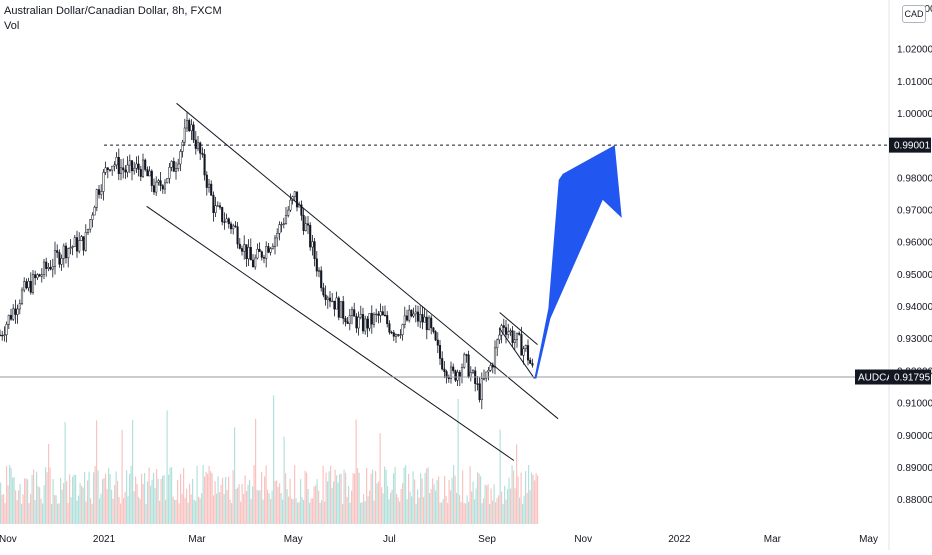 The height and width of the screenshot is (555, 932). What do you see at coordinates (912, 378) in the screenshot?
I see `current-price-label: 0.91795` at bounding box center [912, 378].